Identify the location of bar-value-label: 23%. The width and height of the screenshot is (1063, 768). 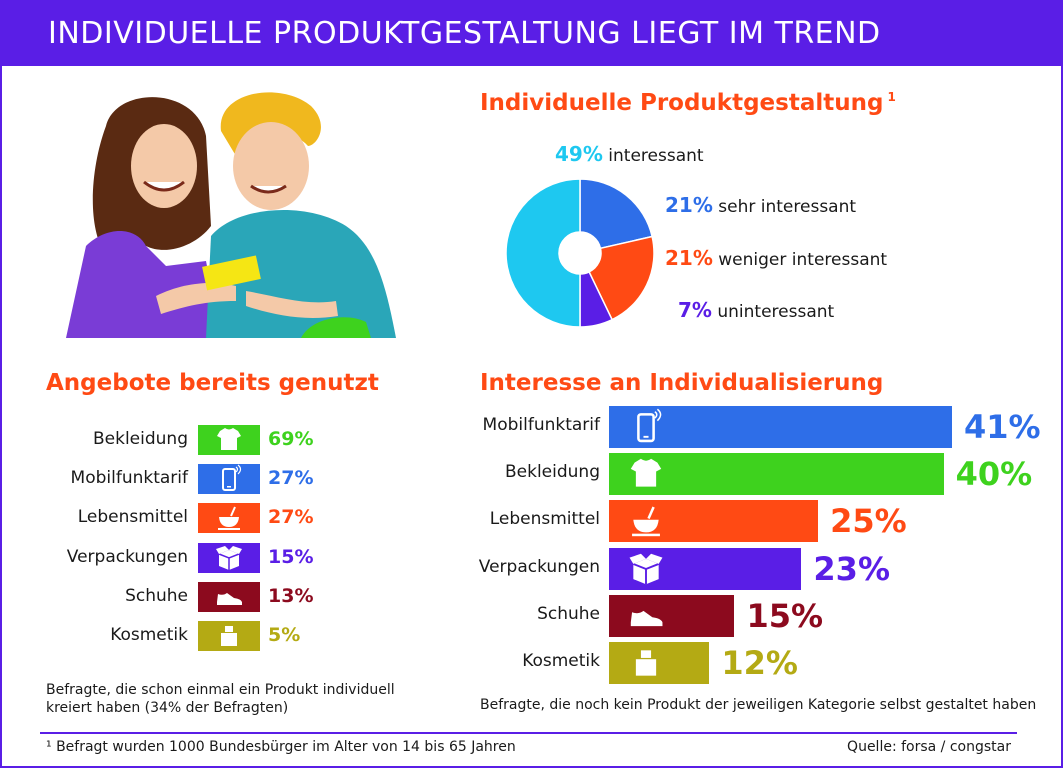
(851, 568).